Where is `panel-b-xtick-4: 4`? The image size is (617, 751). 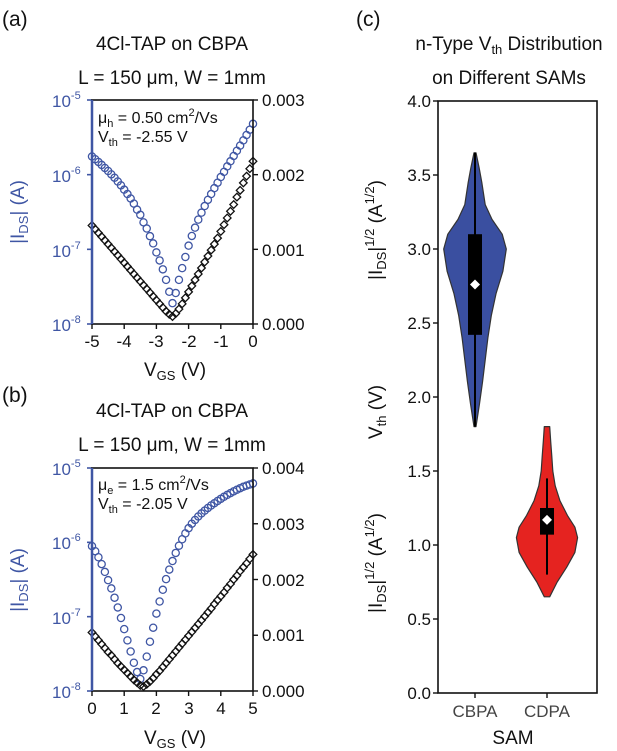 panel-b-xtick-4: 4 is located at coordinates (220, 708).